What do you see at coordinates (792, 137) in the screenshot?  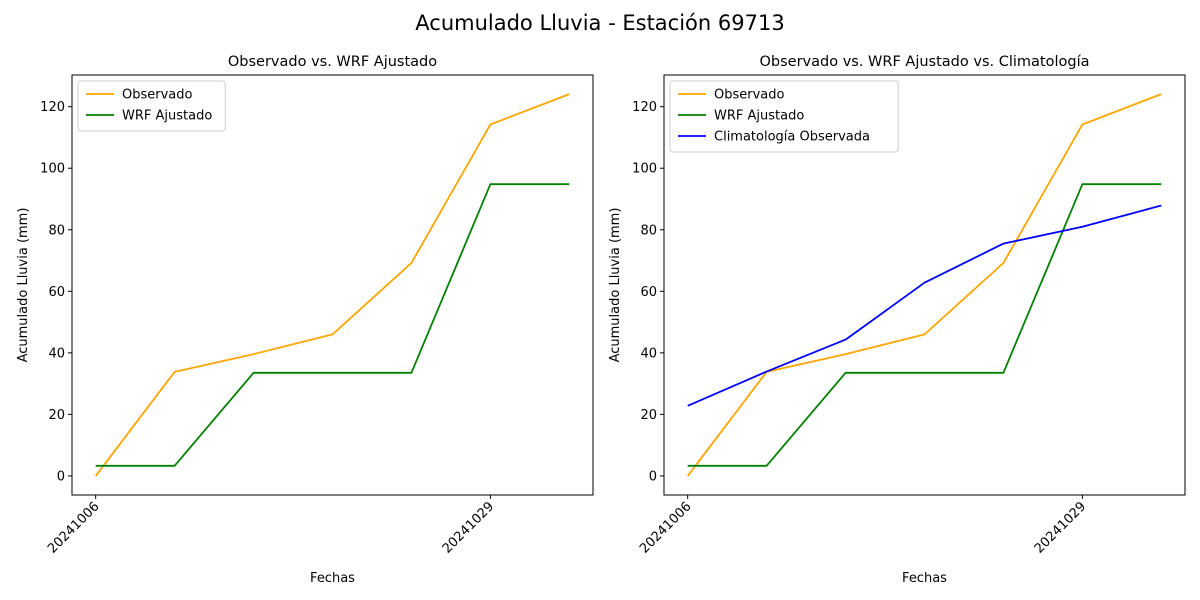 I see `legend-label: Climatología Observada` at bounding box center [792, 137].